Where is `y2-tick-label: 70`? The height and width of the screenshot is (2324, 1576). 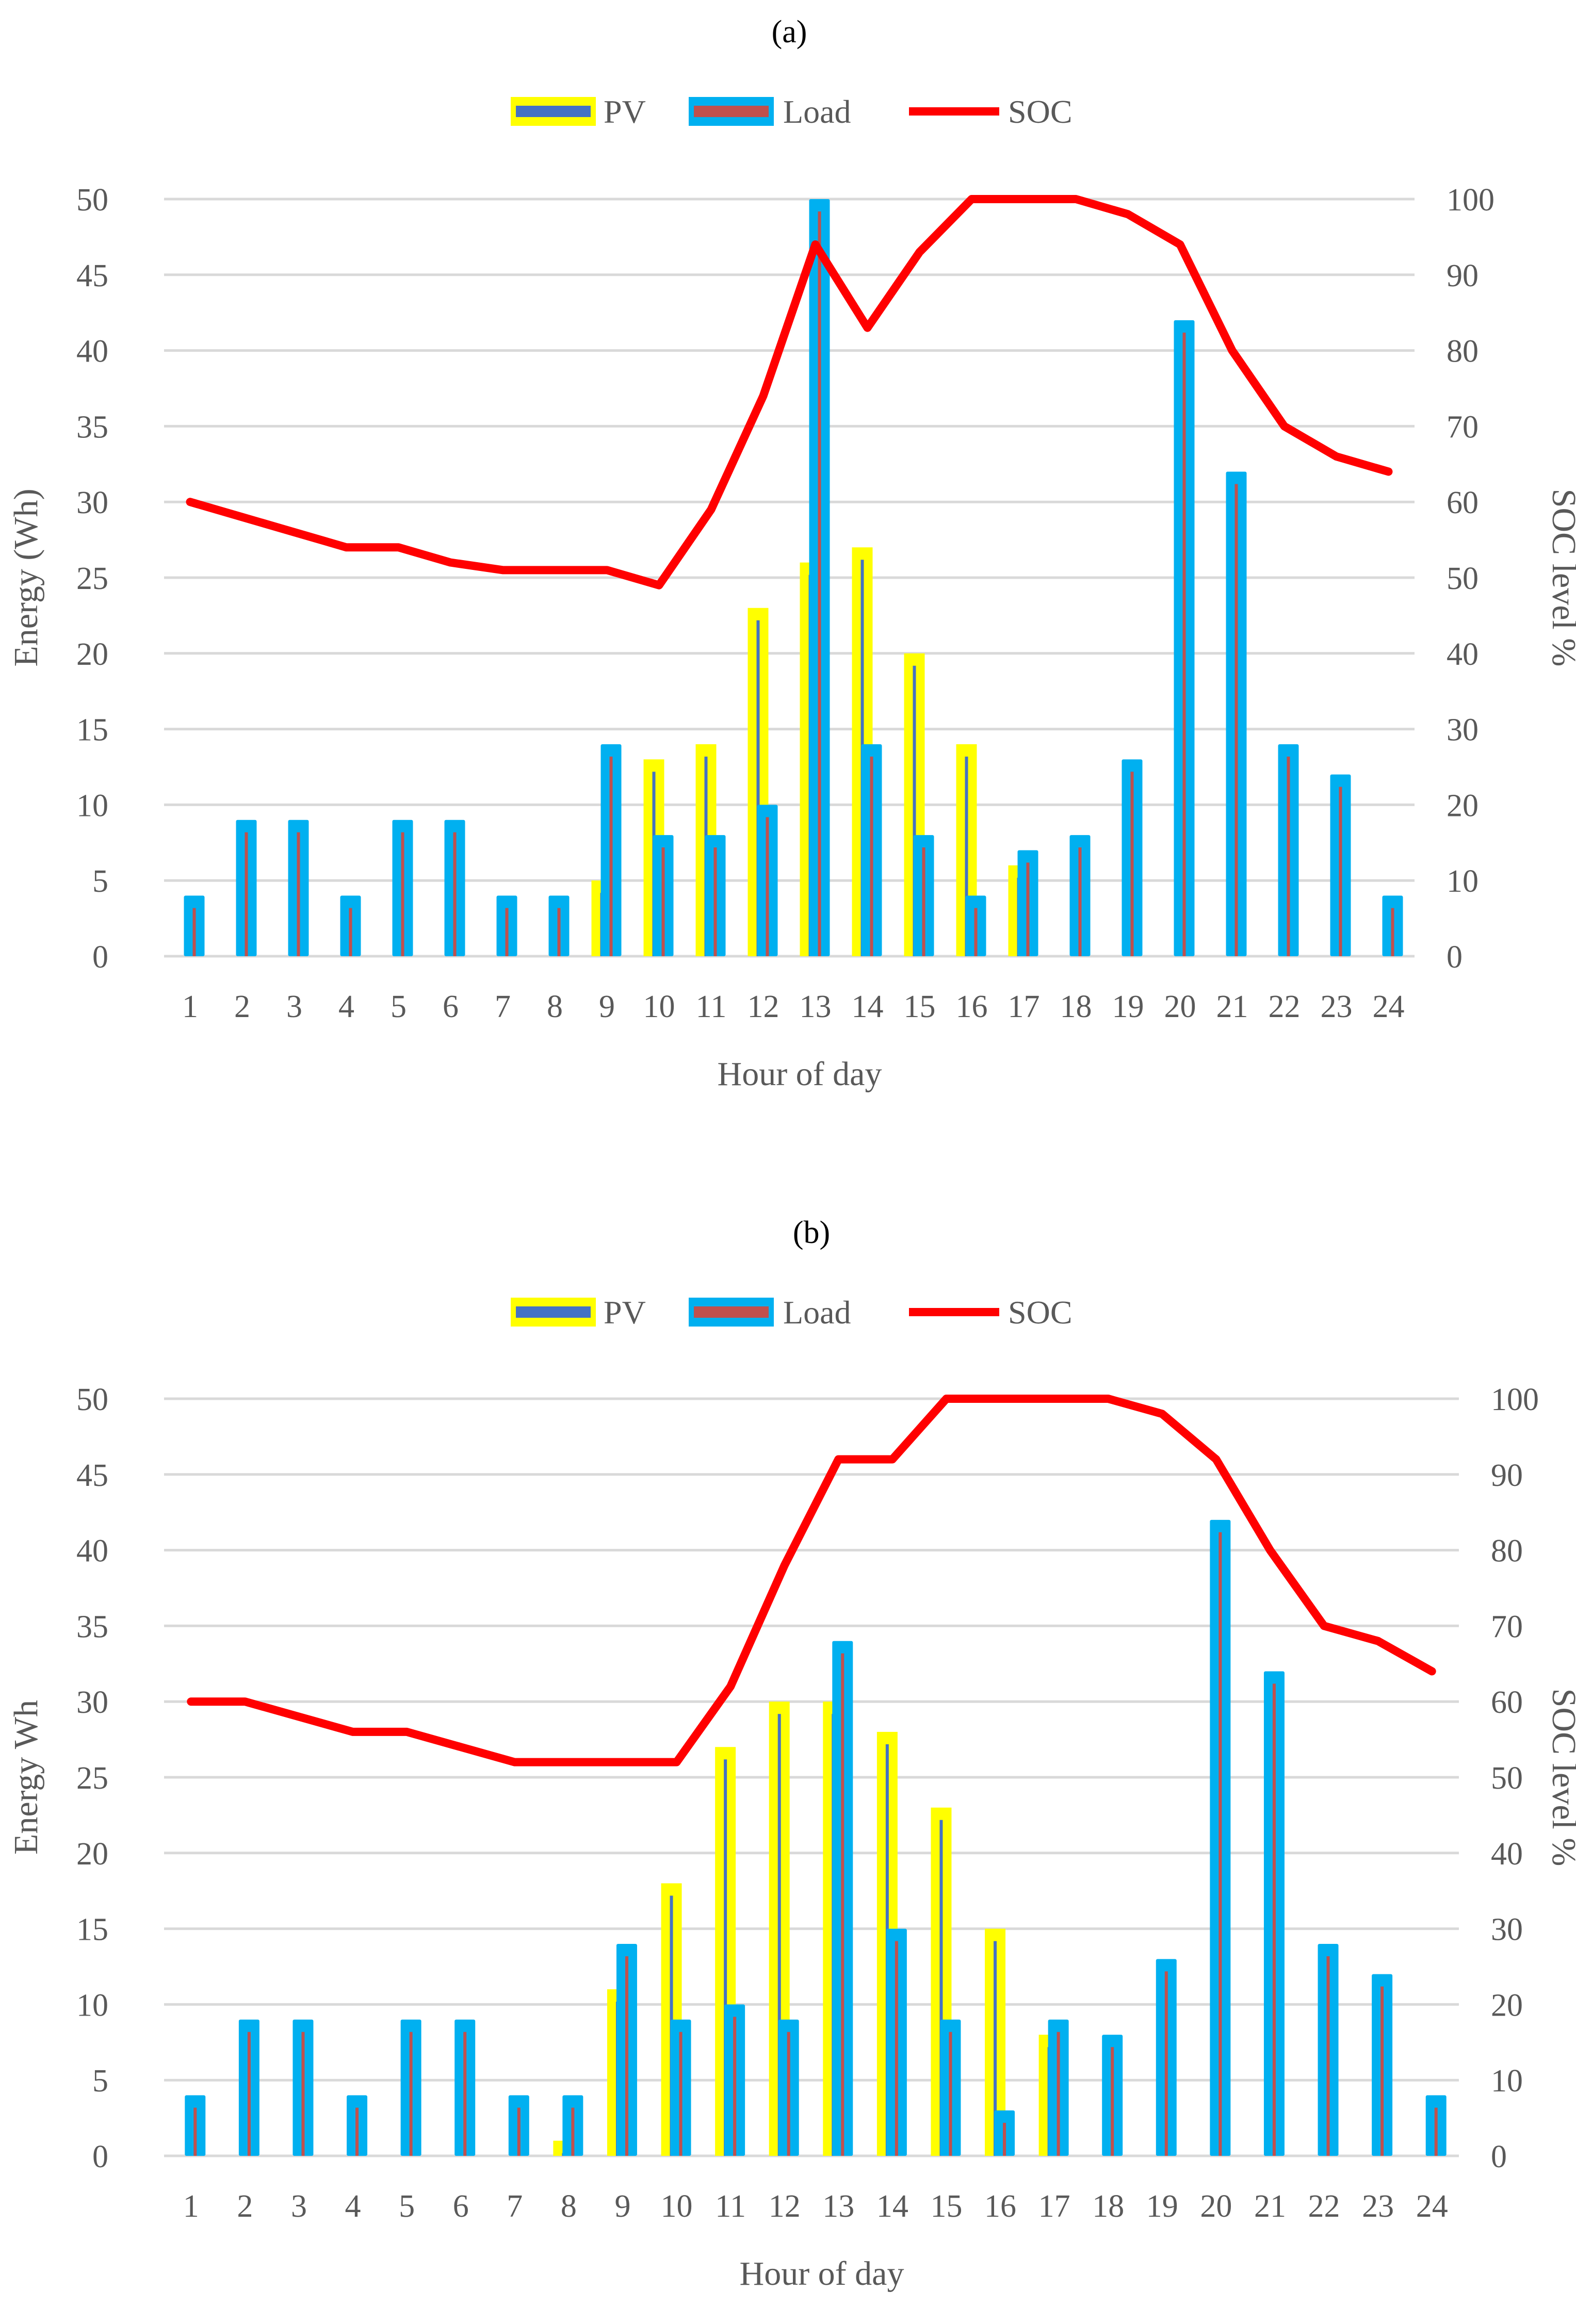 y2-tick-label: 70 is located at coordinates (1507, 1626).